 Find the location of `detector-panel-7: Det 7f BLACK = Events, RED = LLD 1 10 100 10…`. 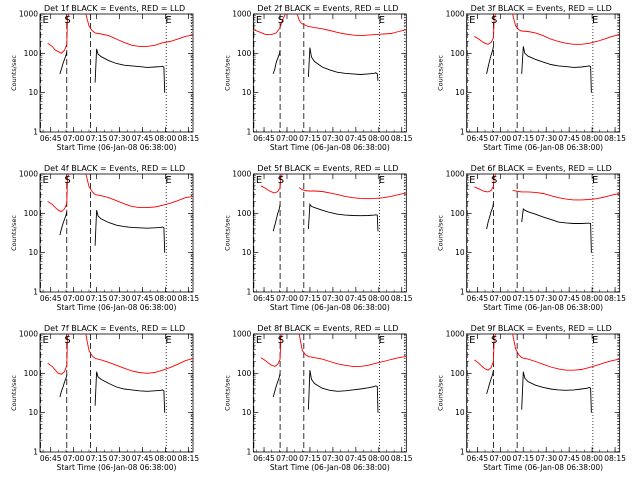

detector-panel-7: Det 7f BLACK = Events, RED = LLD 1 10 100 10… is located at coordinates (104, 398).